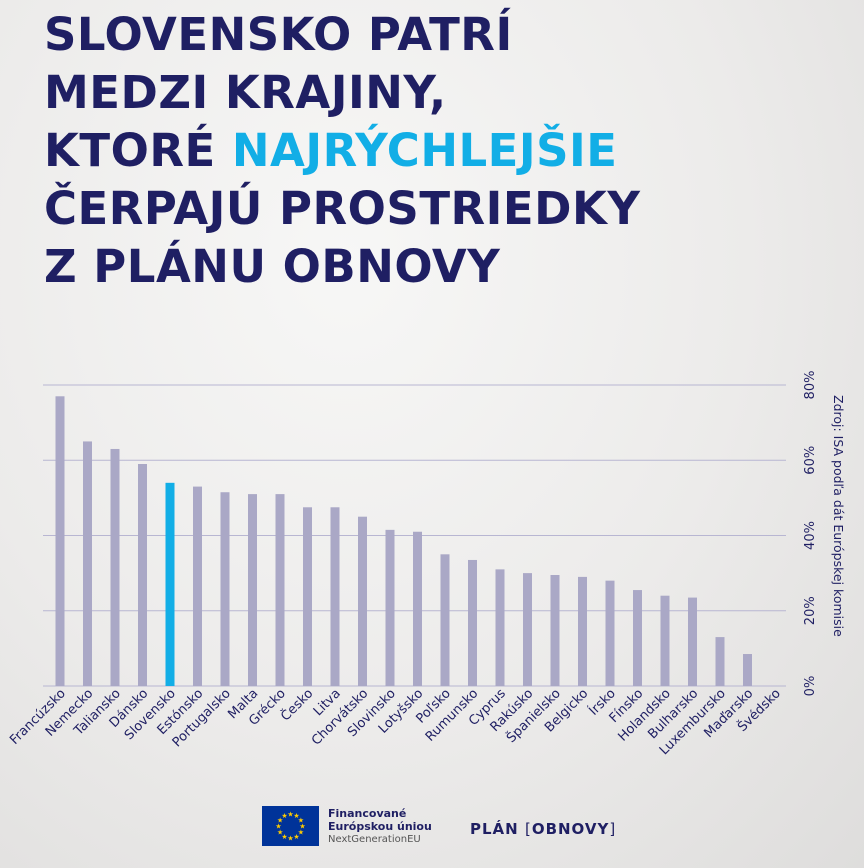  Describe the element at coordinates (367, 813) in the screenshot. I see `funding-line-1: Financované` at that location.